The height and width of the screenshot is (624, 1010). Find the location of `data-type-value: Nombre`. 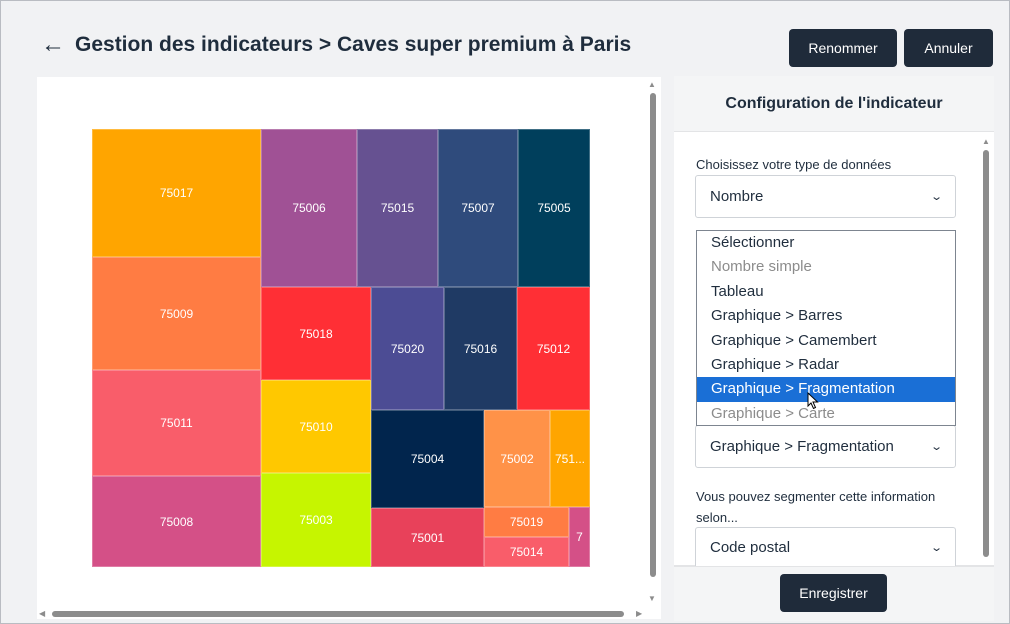

data-type-value: Nombre is located at coordinates (737, 196).